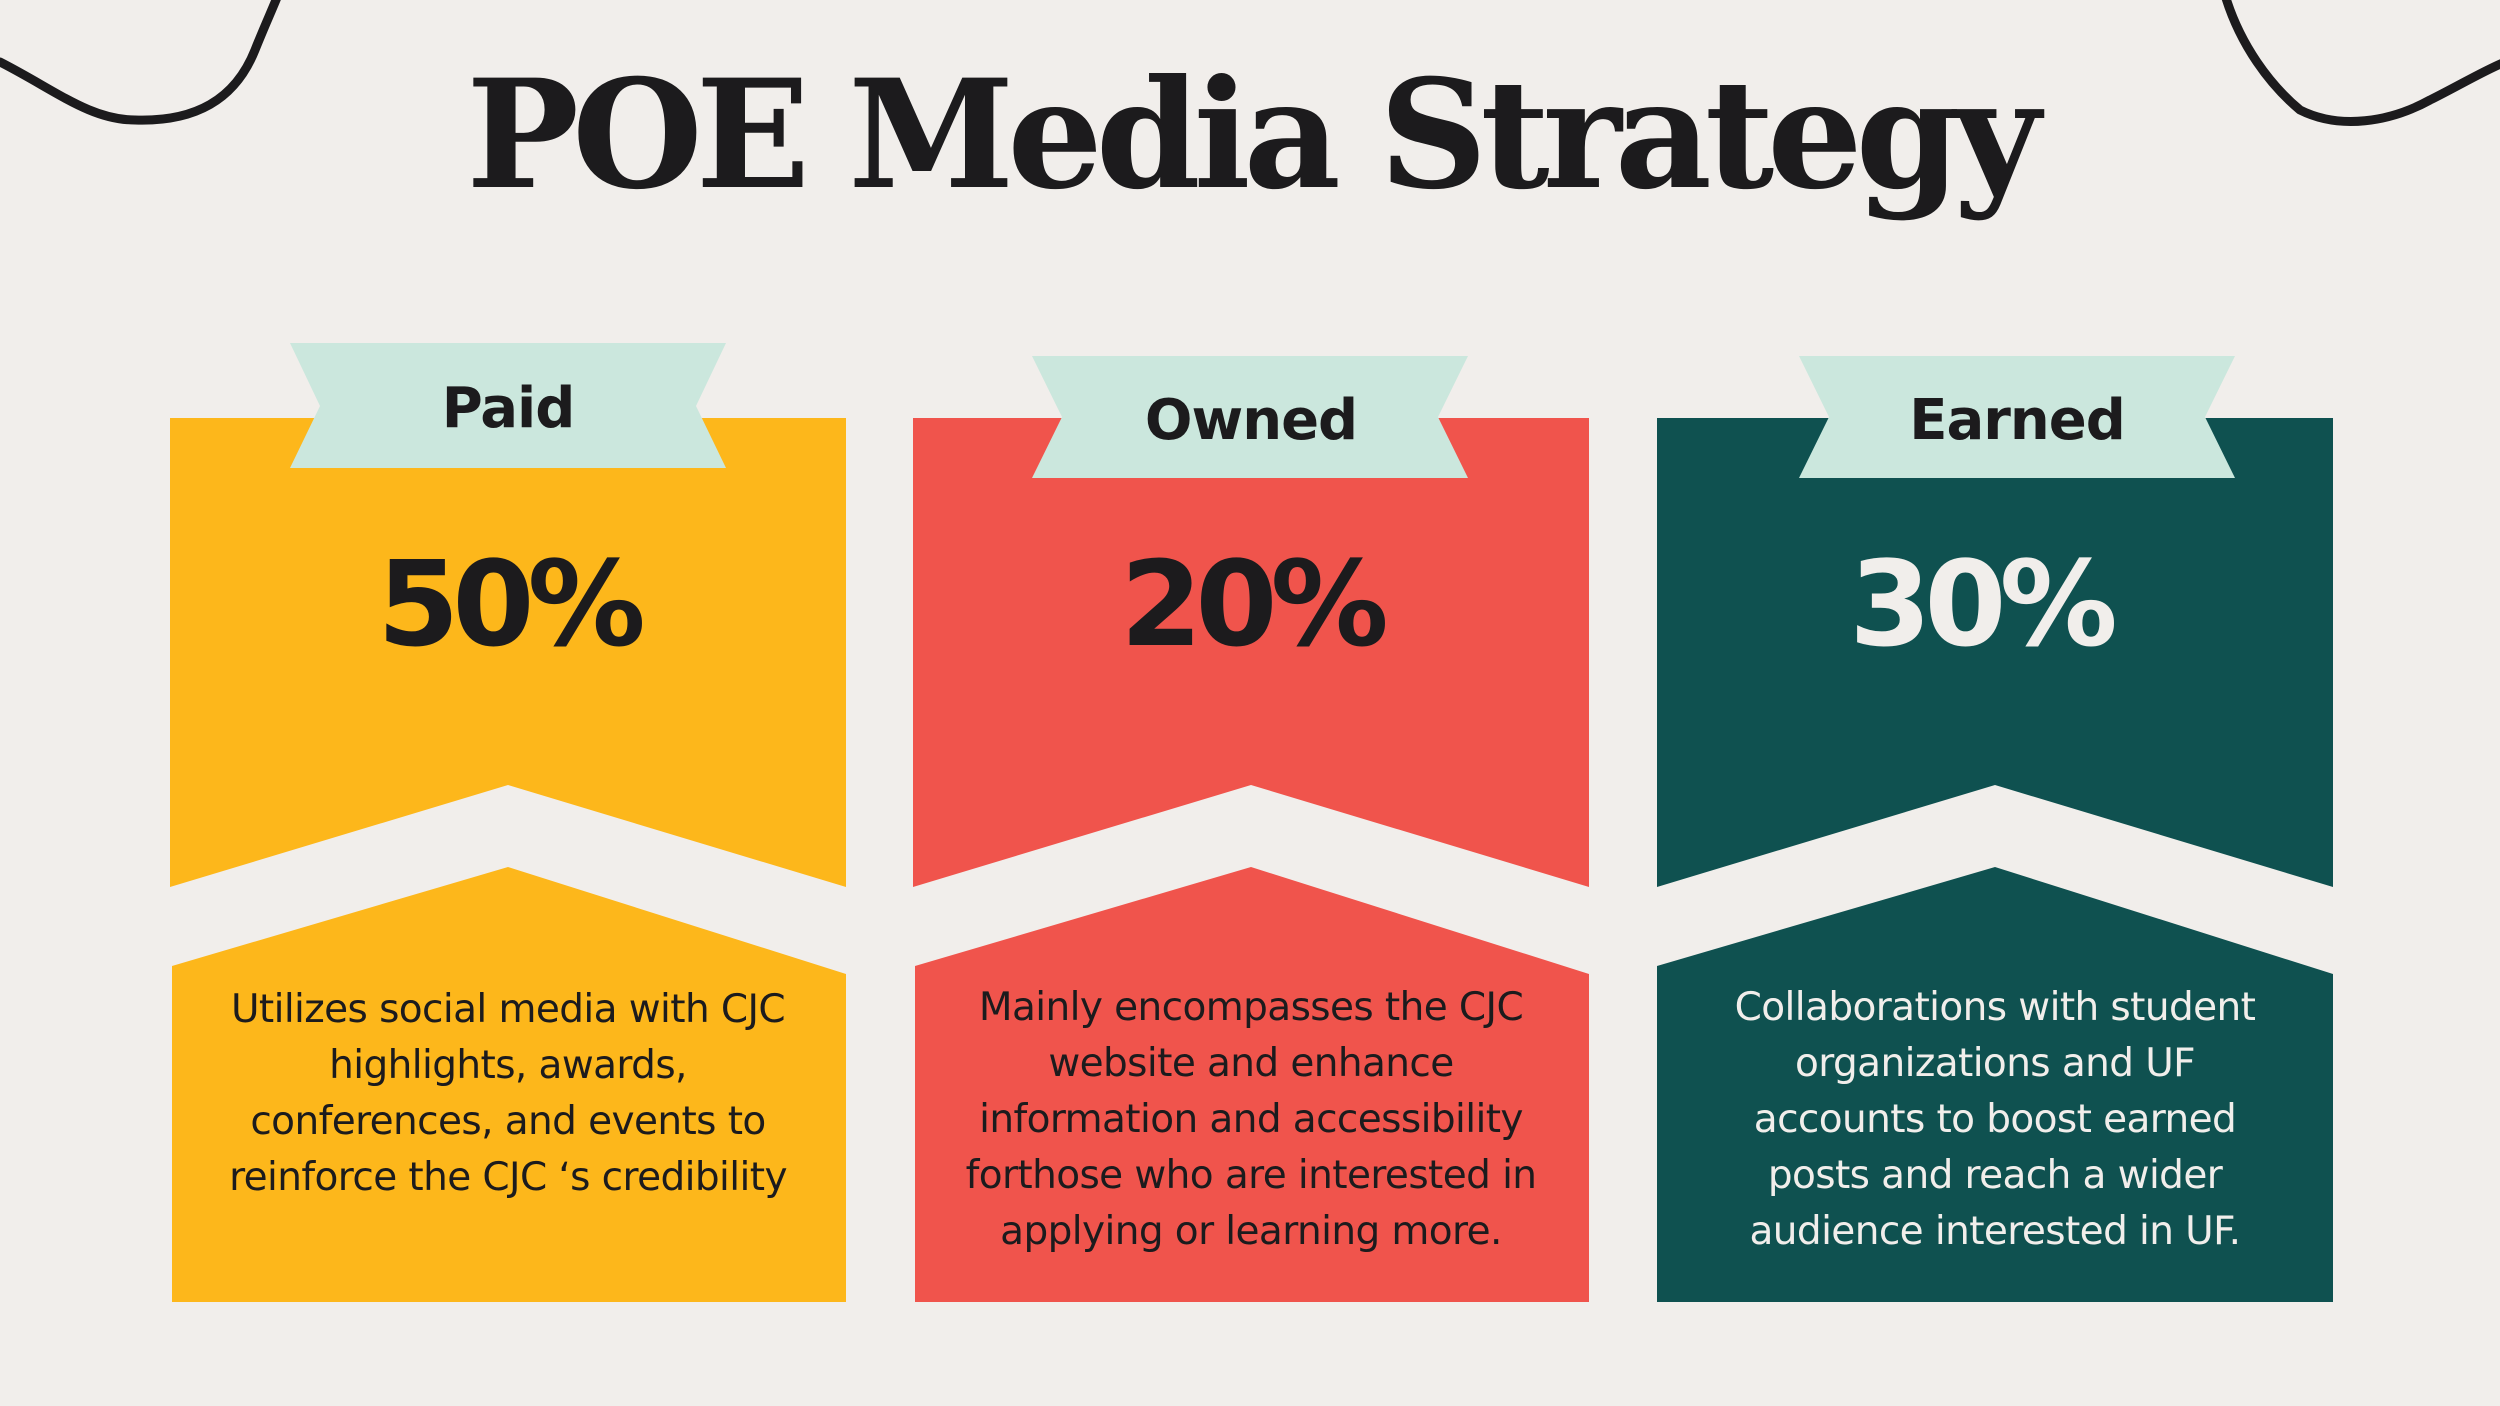  I want to click on paid-card-bottom-panel, so click(509, 1084).